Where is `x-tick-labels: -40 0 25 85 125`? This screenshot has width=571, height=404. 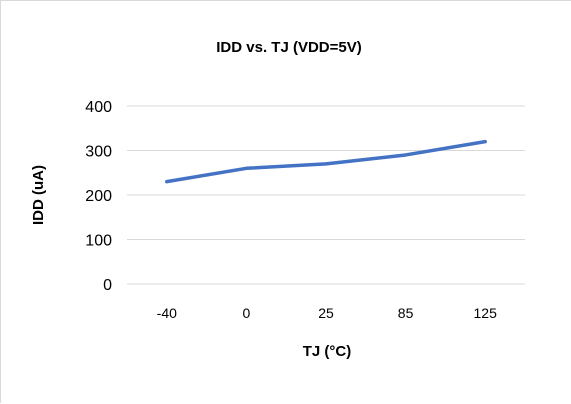 x-tick-labels: -40 0 25 85 125 is located at coordinates (327, 313).